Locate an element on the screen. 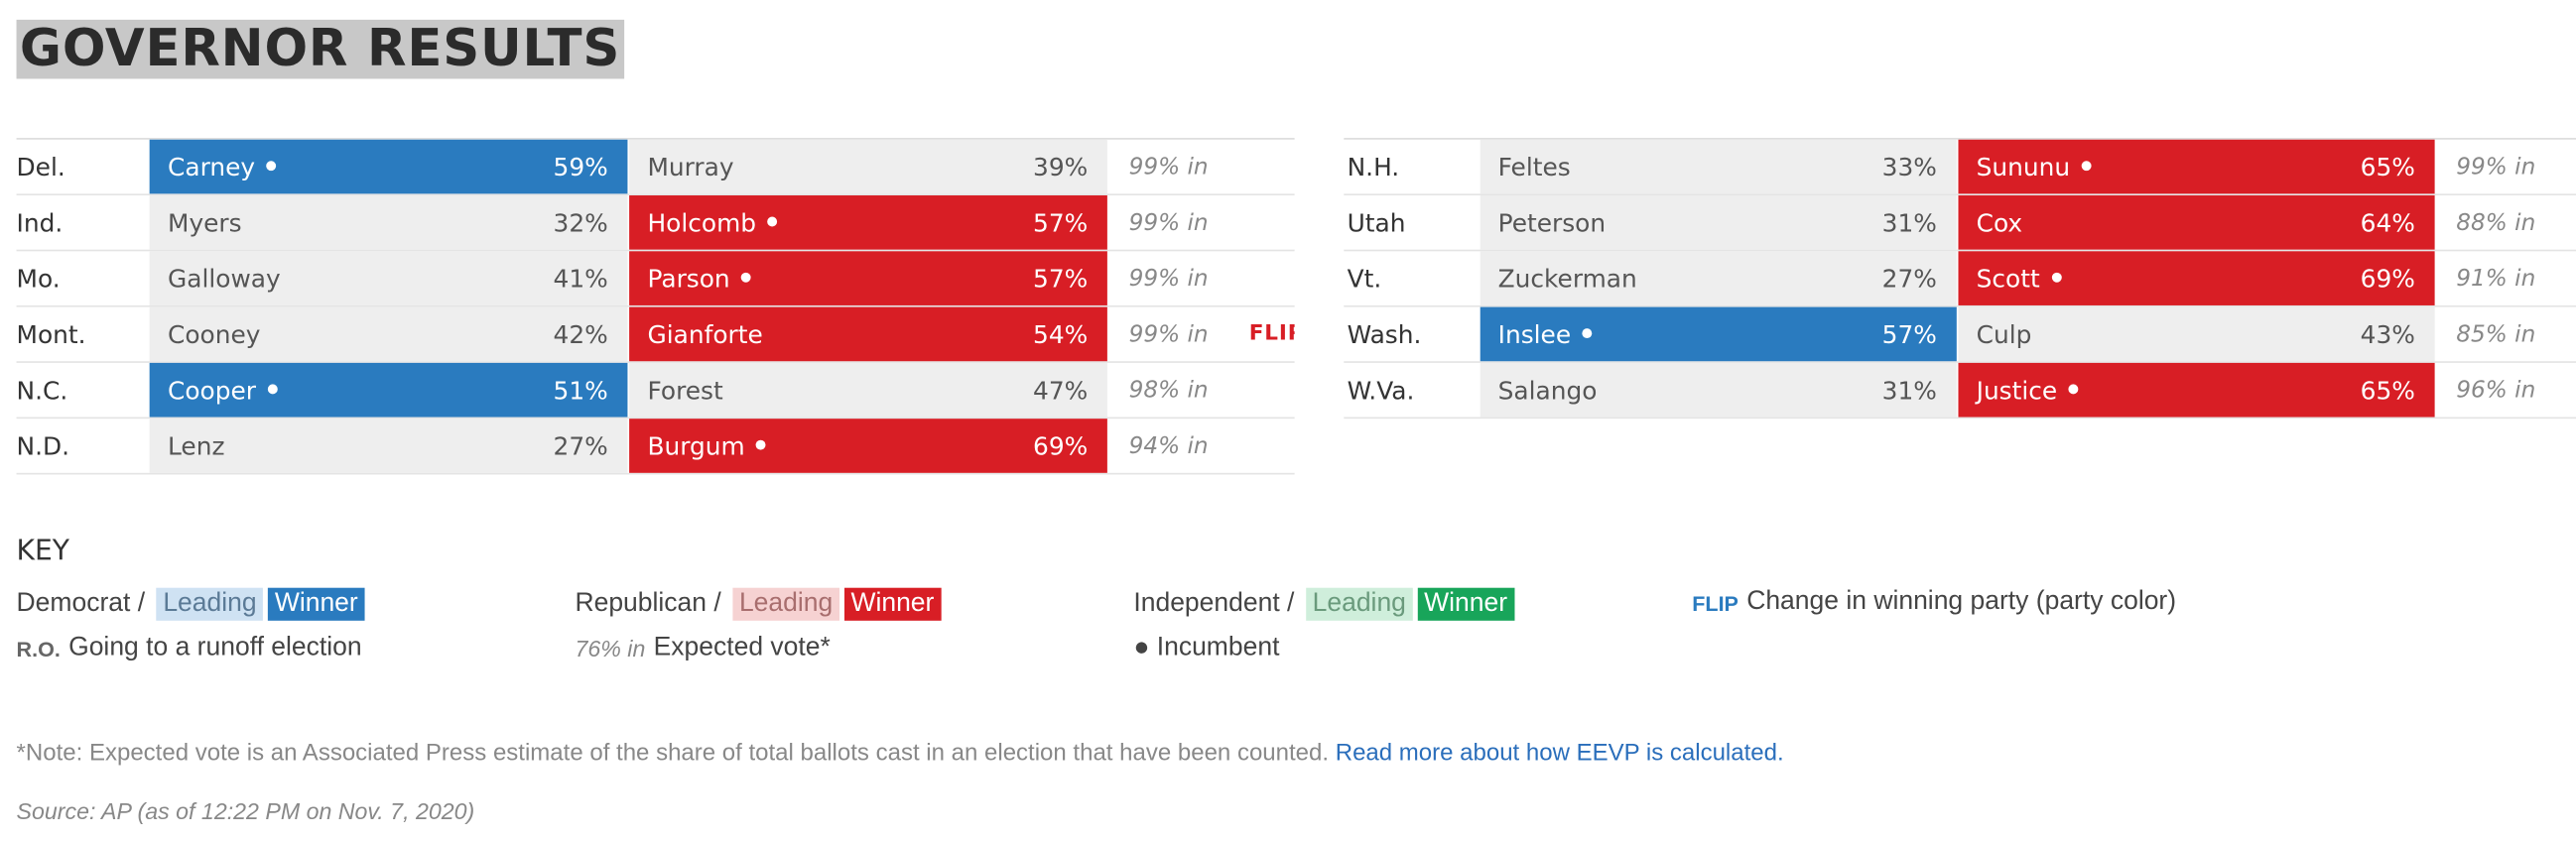  state-abbrev: Del. is located at coordinates (40, 166).